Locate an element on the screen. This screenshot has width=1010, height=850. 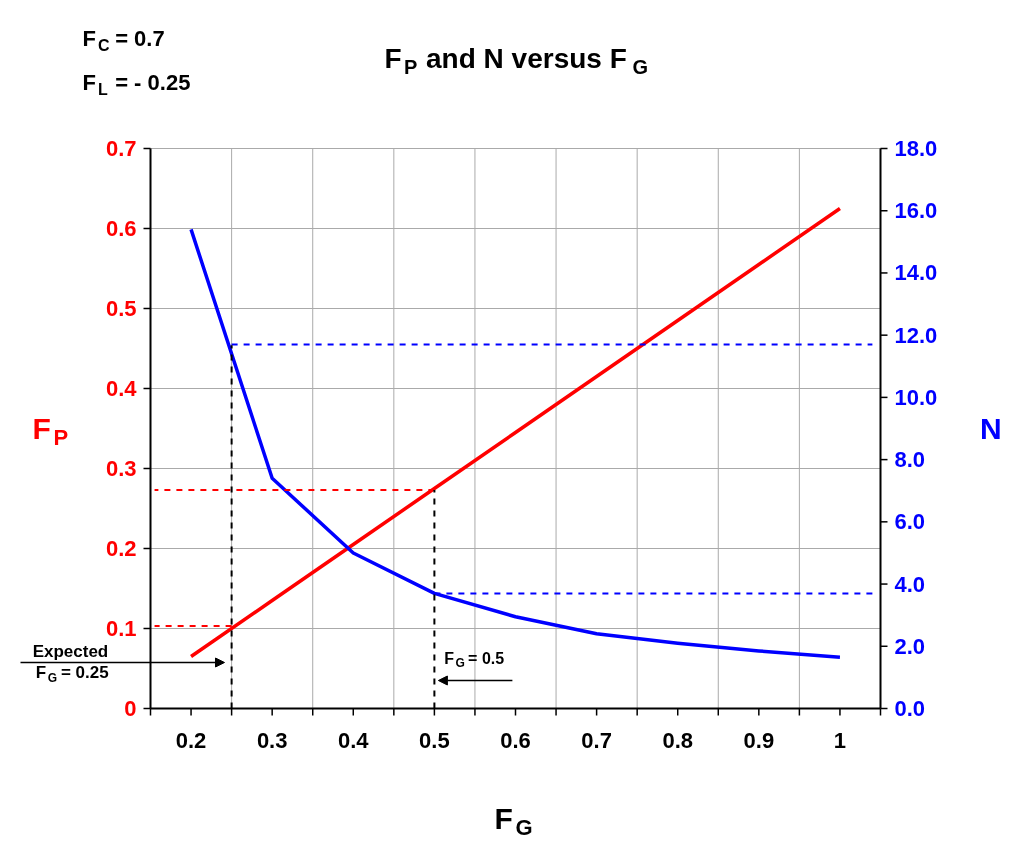
y2-tick-label: 4.0 is located at coordinates (910, 584).